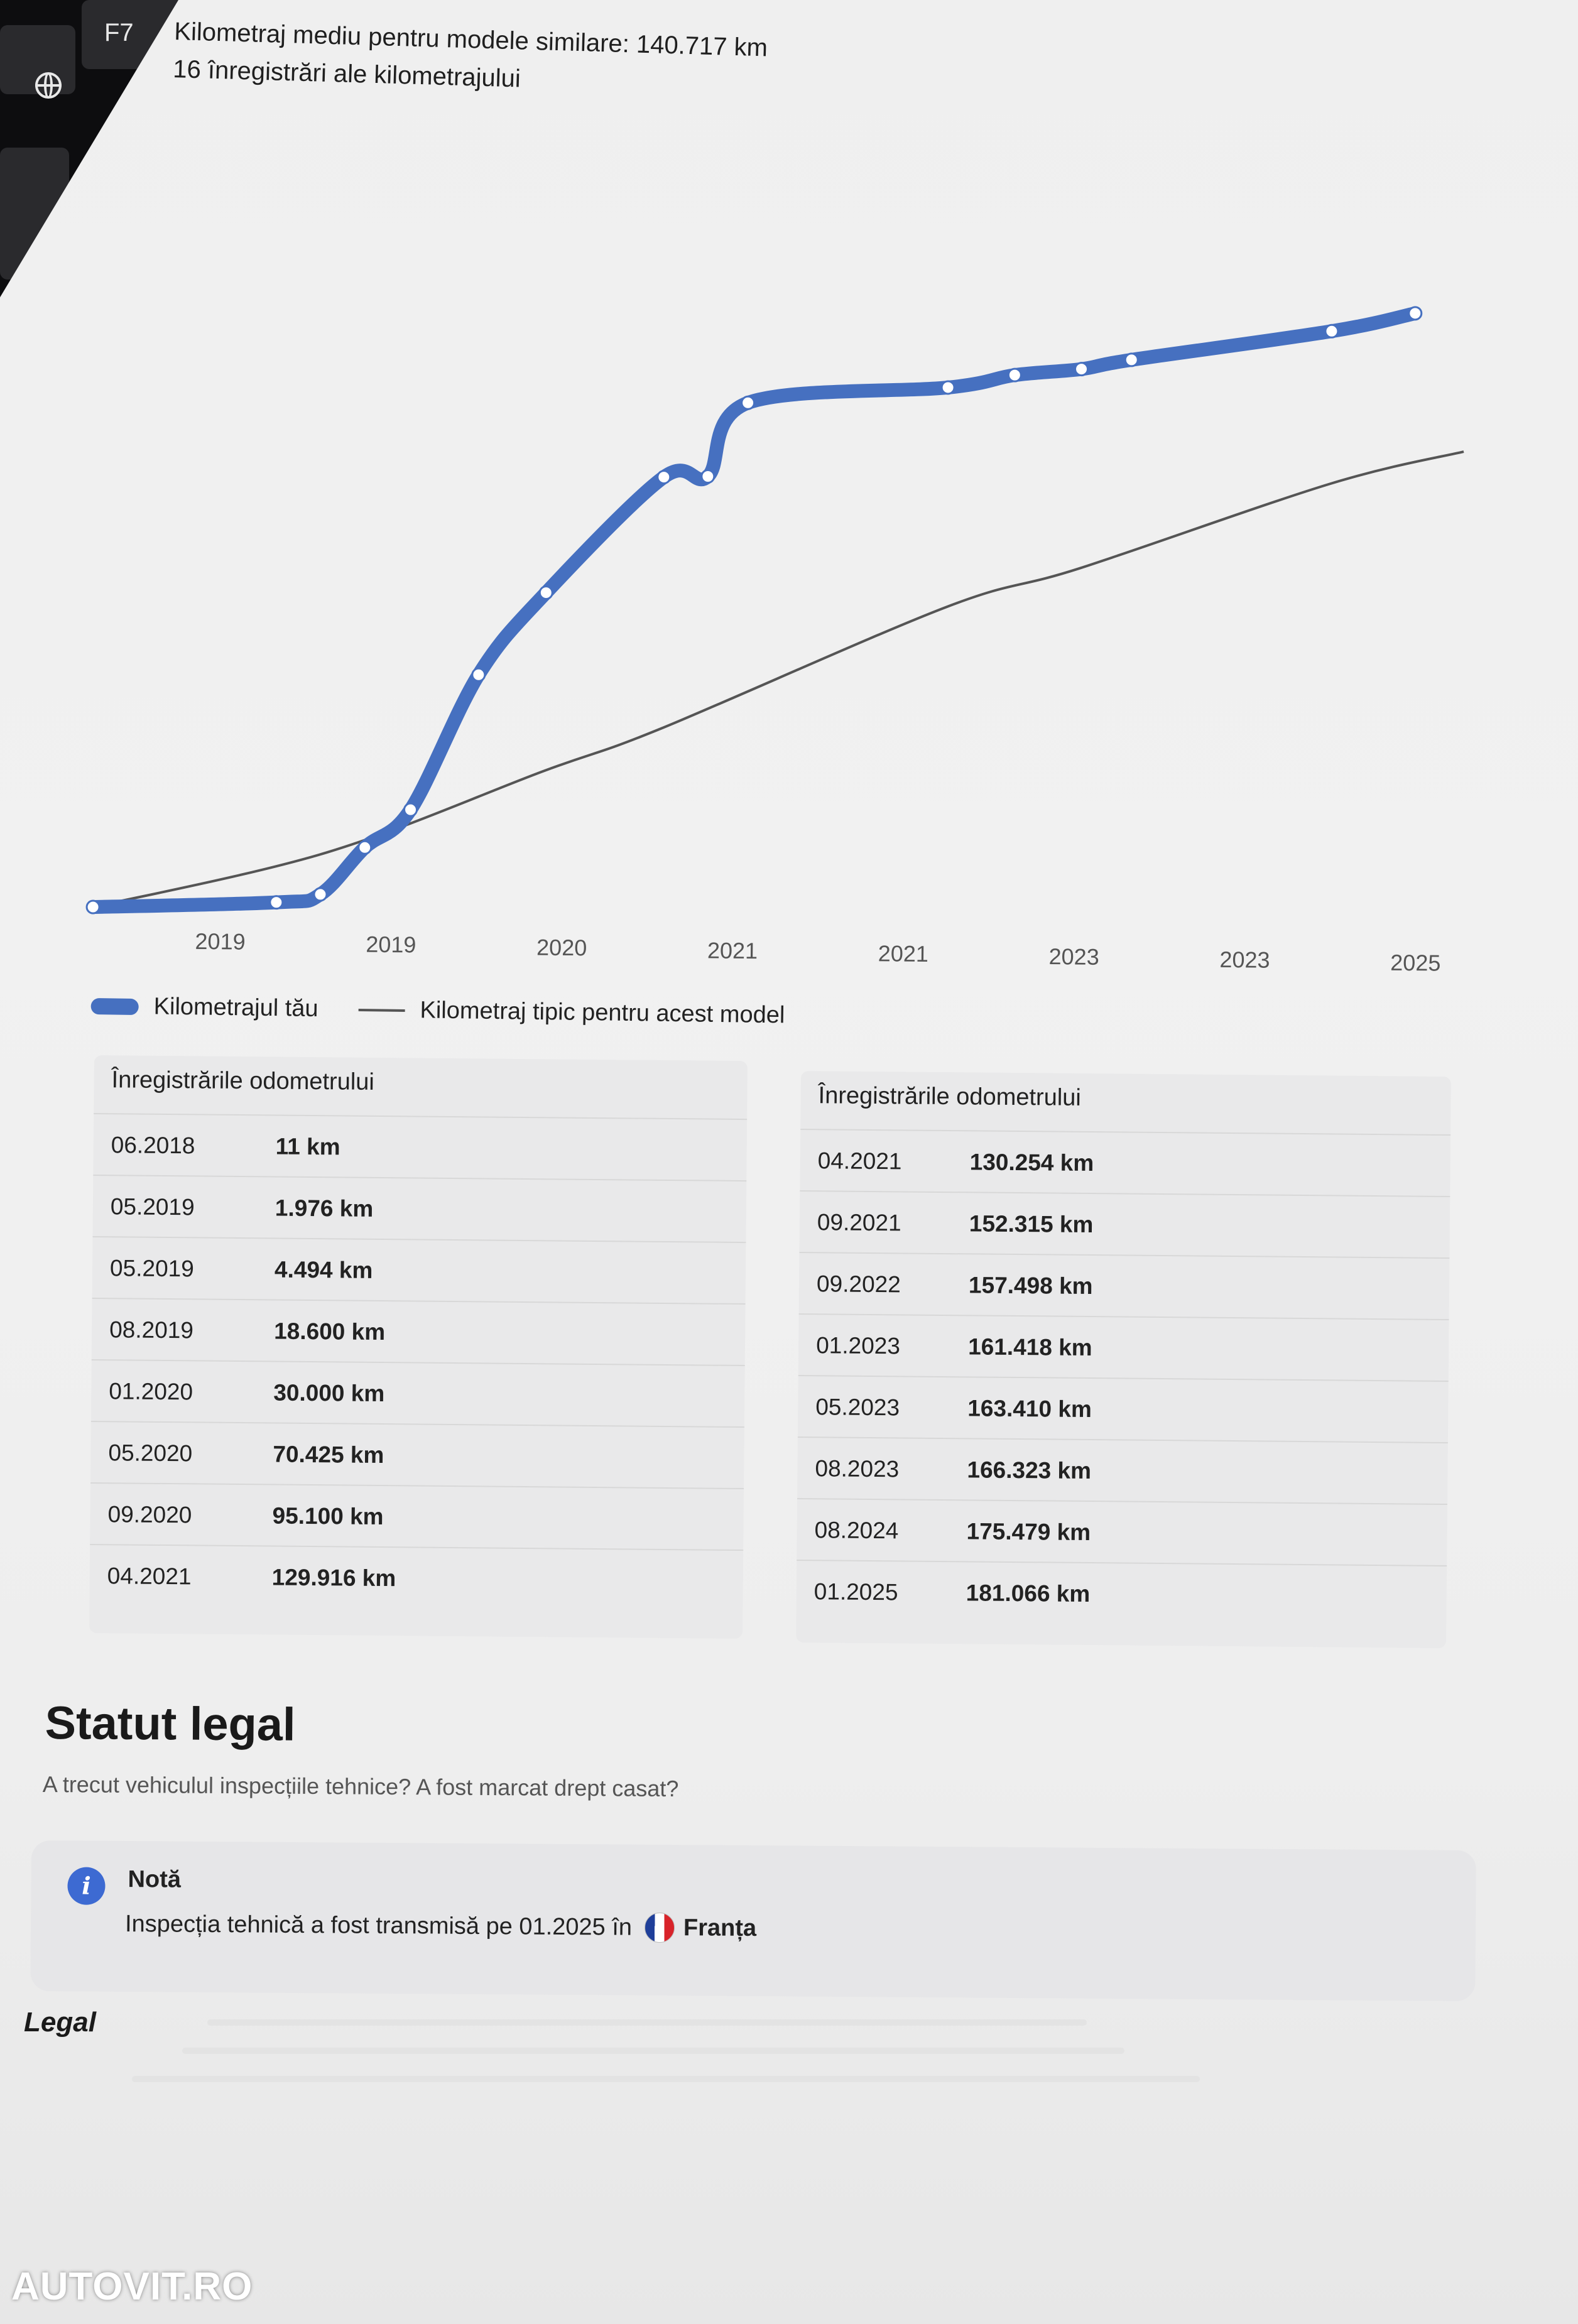 The height and width of the screenshot is (2324, 1578). I want to click on table-row: 05.2019 4.494 km, so click(419, 1270).